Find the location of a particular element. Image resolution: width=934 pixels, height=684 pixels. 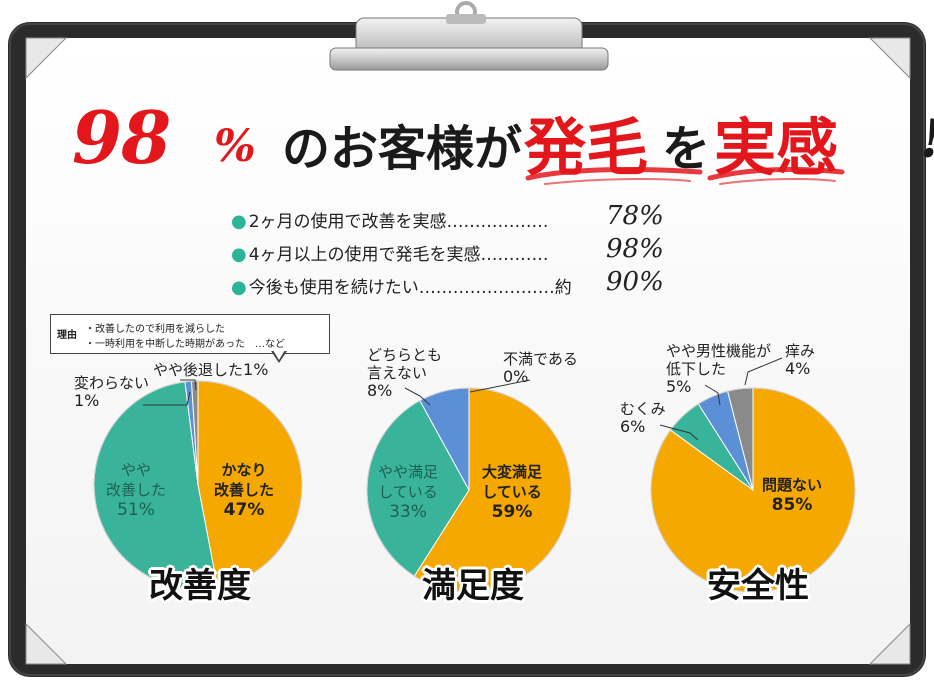

label-kanari-kaizen: かなり 改善した 47% is located at coordinates (244, 490).